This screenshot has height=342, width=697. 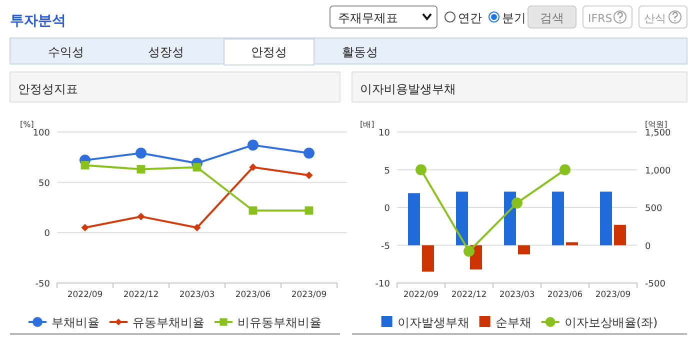 I want to click on text: 검색, so click(x=552, y=18).